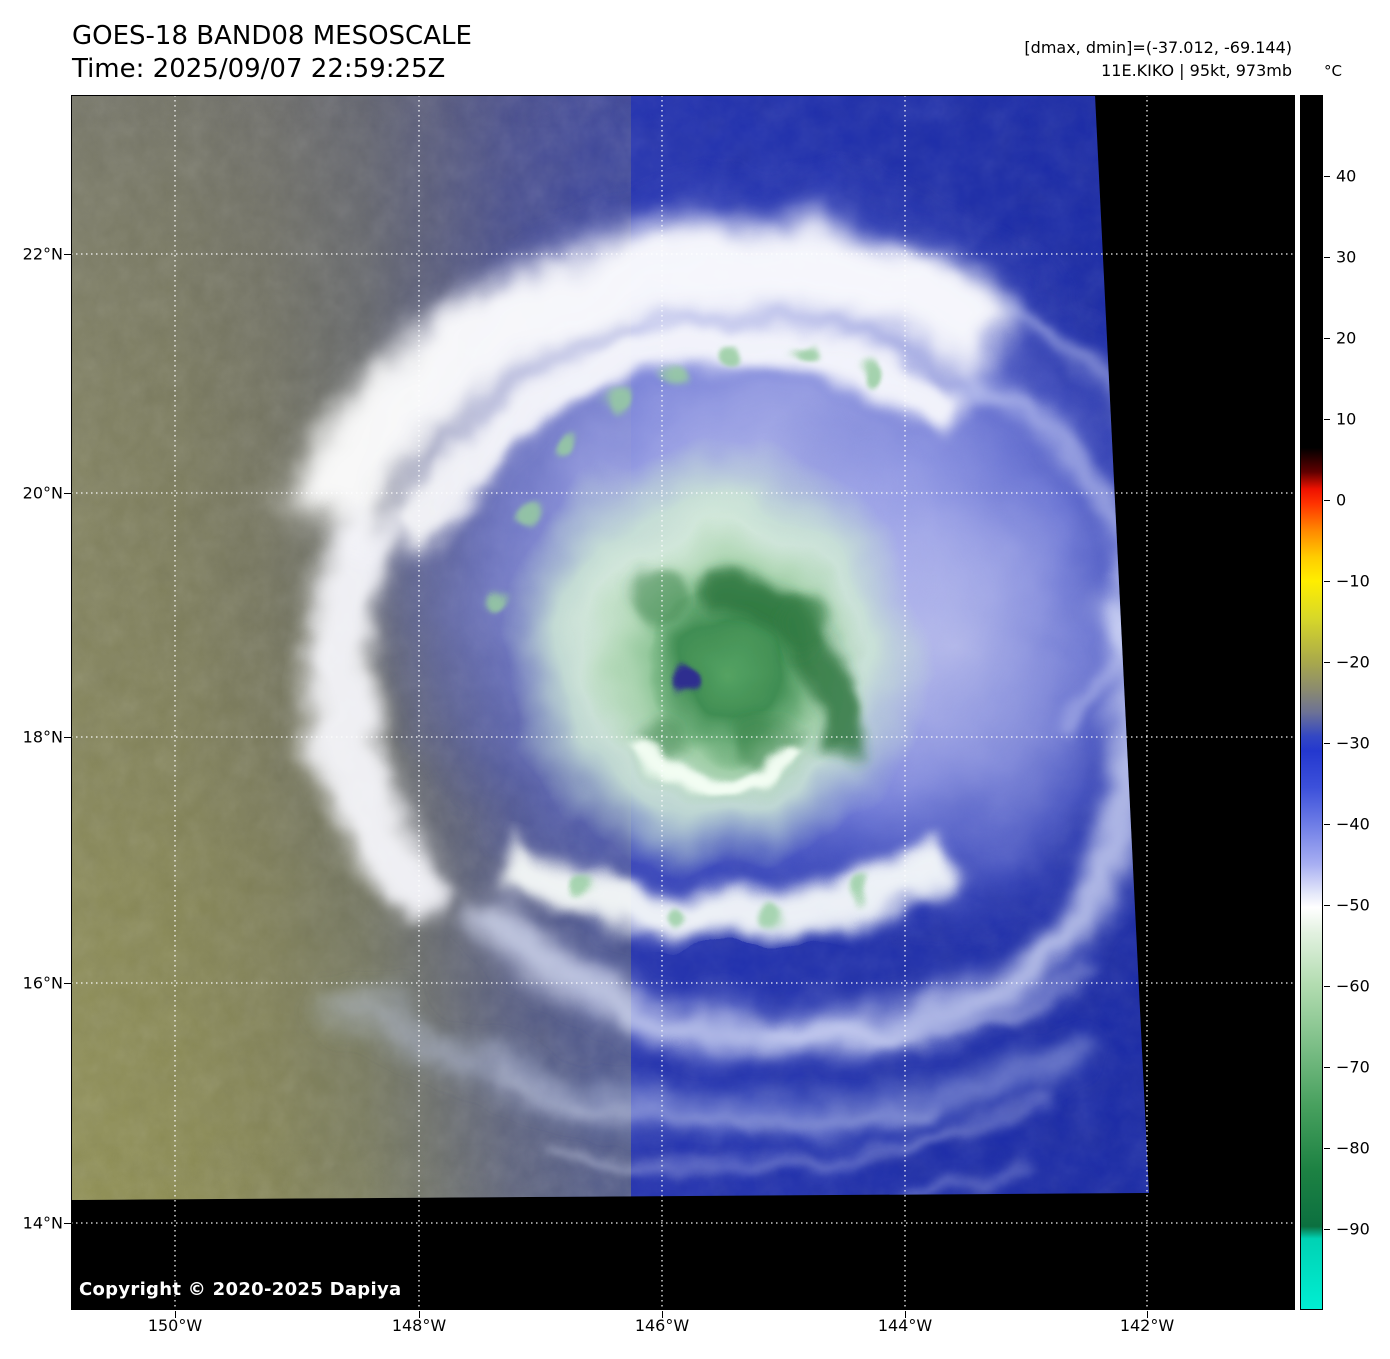 This screenshot has width=1390, height=1359. I want to click on lat-label-14n: 14°N, so click(42, 1223).